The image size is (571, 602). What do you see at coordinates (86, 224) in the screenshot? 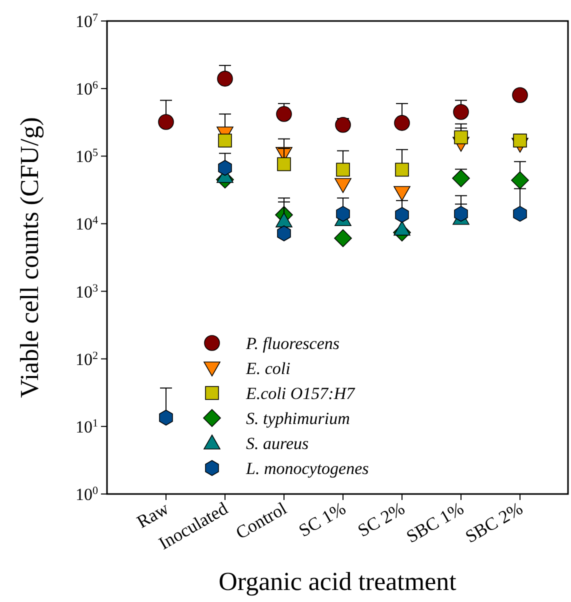
I see `y-tick-label: 10$^{4}$` at bounding box center [86, 224].